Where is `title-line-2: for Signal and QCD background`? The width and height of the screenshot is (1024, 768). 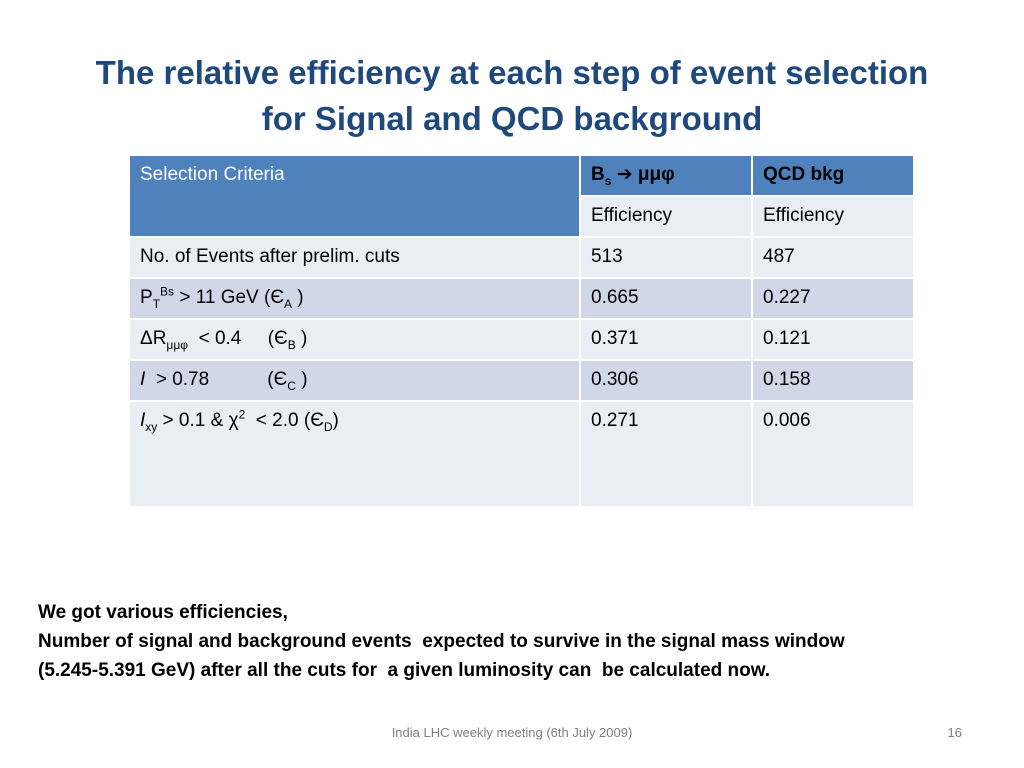 title-line-2: for Signal and QCD background is located at coordinates (512, 118).